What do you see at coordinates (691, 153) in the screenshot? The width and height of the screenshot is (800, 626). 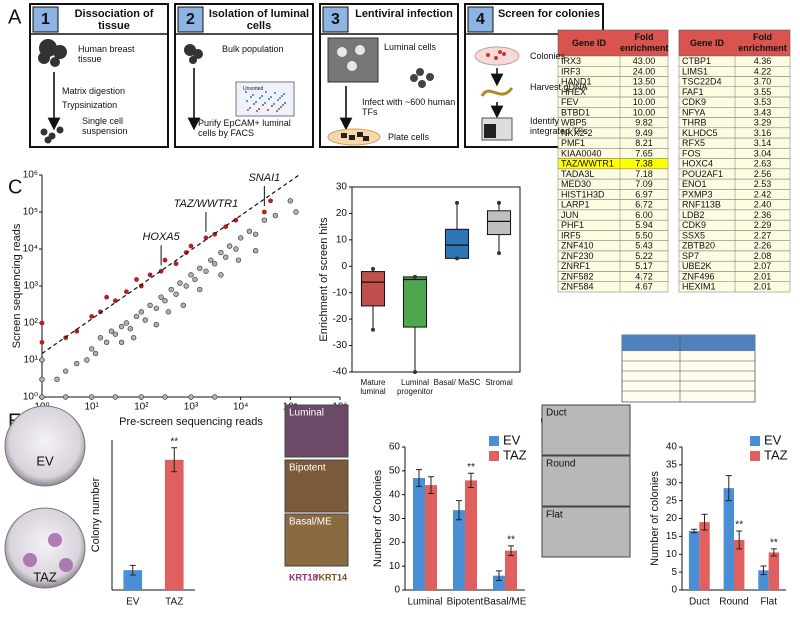 I see `table-cell: FOS` at bounding box center [691, 153].